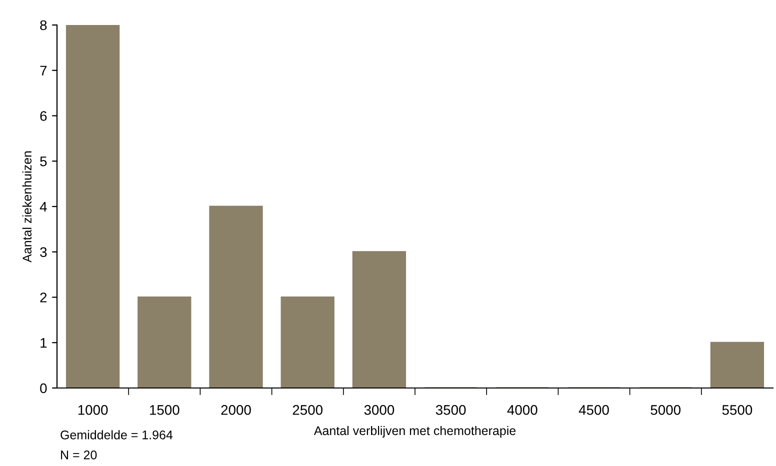  I want to click on x-tick-label: 5500, so click(737, 410).